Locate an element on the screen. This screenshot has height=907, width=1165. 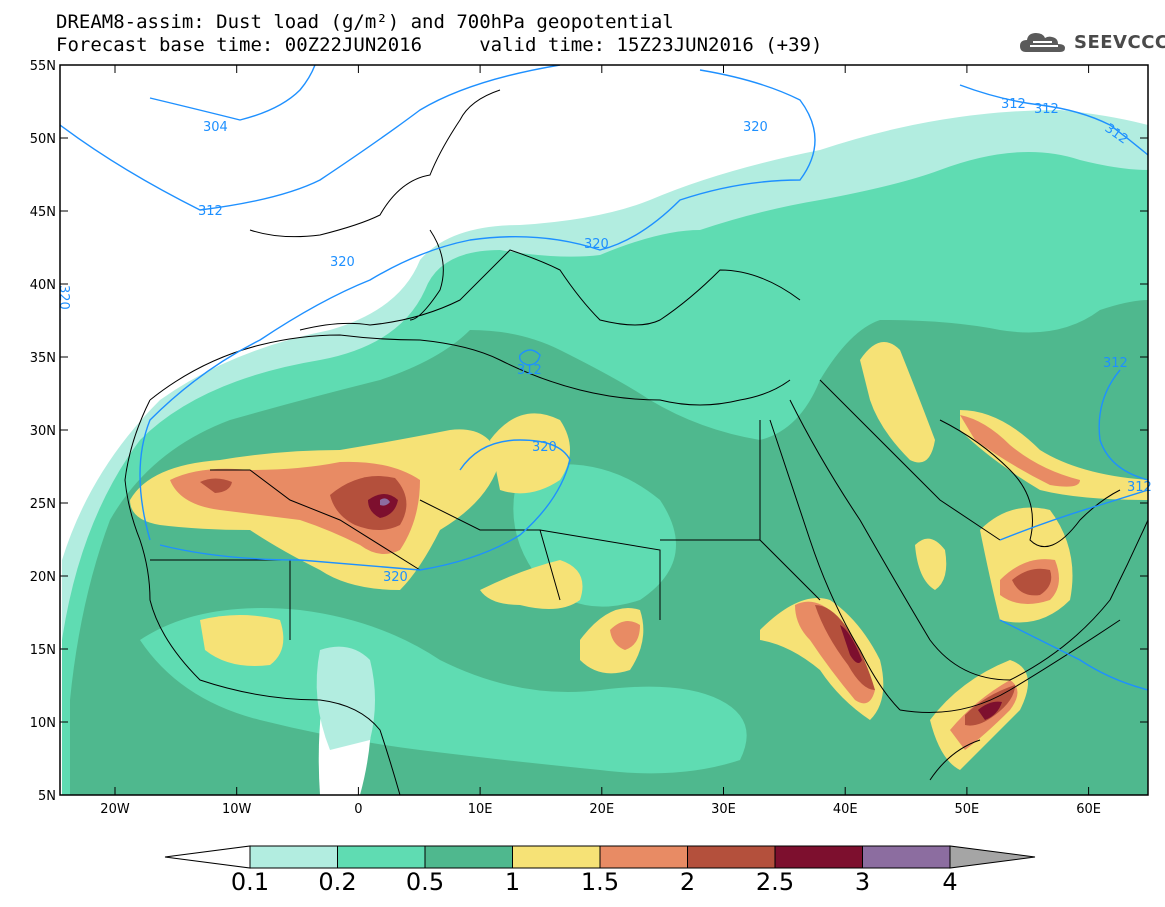
contour-label-312: 312 is located at coordinates (210, 211).